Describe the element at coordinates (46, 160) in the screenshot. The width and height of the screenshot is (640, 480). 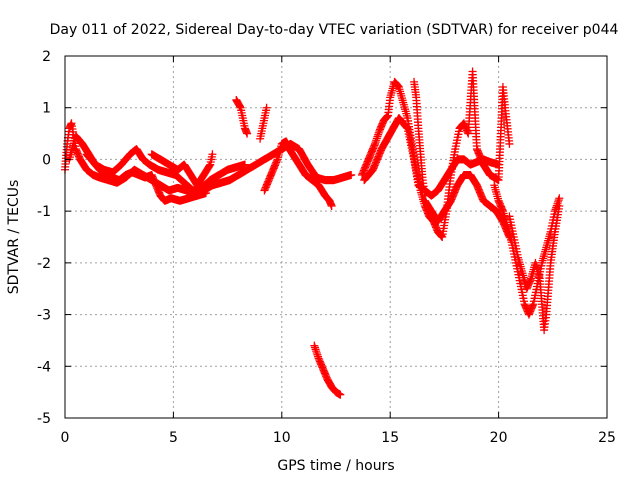
I see `y-tick-label: 0` at that location.